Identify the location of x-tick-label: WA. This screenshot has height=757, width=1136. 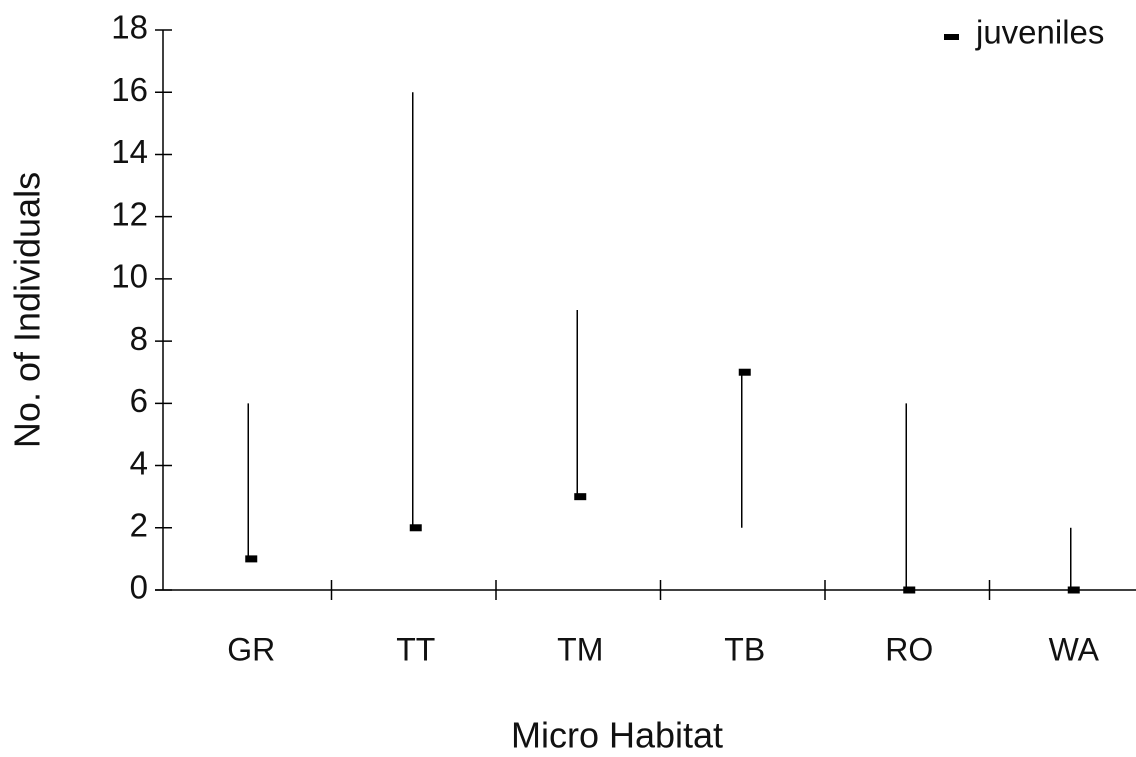
(1074, 649).